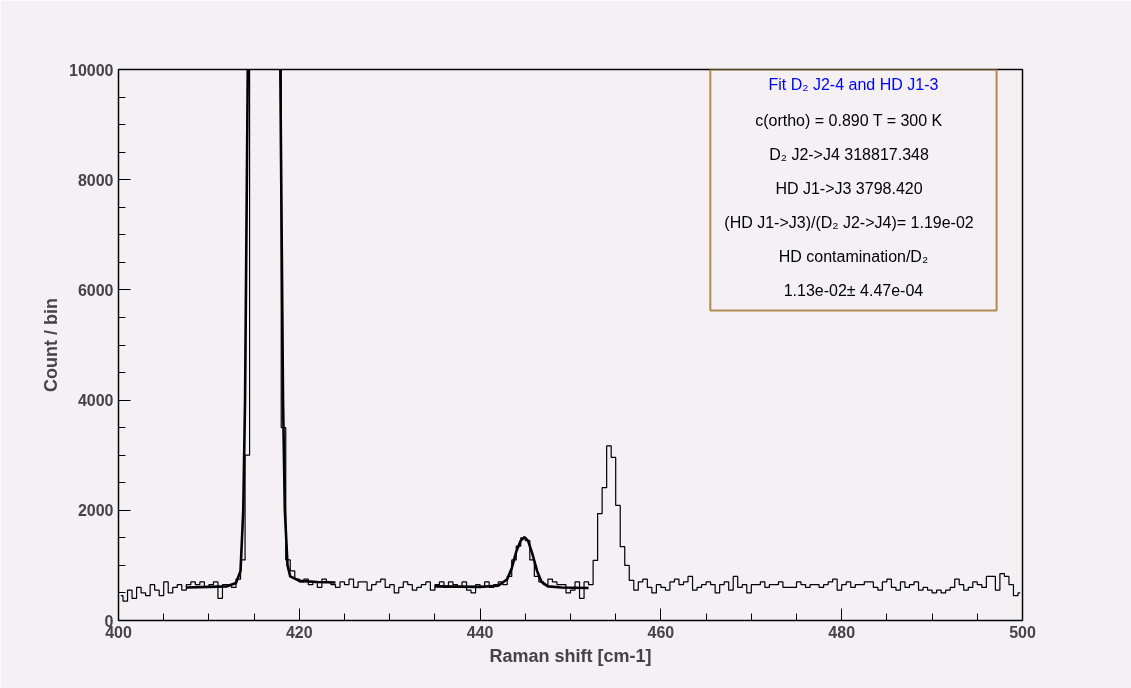 The height and width of the screenshot is (688, 1131). What do you see at coordinates (853, 290) in the screenshot?
I see `annotation: 1.13e-02± 4.47e-04` at bounding box center [853, 290].